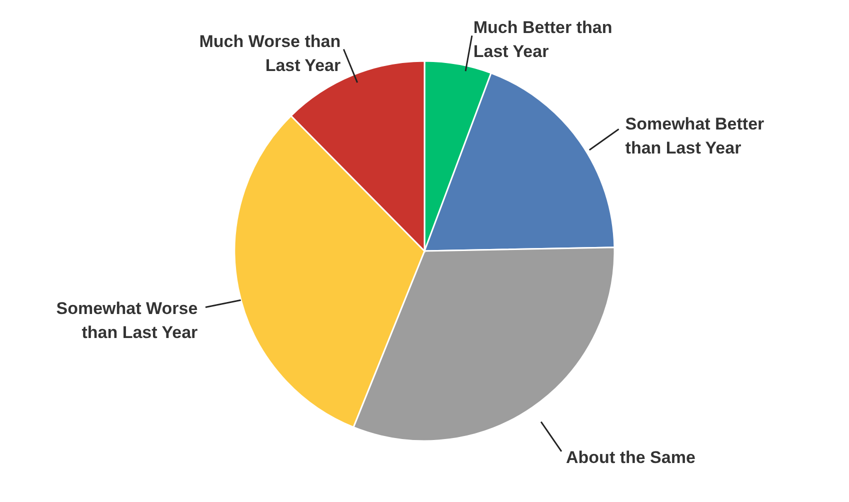 The image size is (849, 502). What do you see at coordinates (631, 457) in the screenshot?
I see `slice-label: About the Same` at bounding box center [631, 457].